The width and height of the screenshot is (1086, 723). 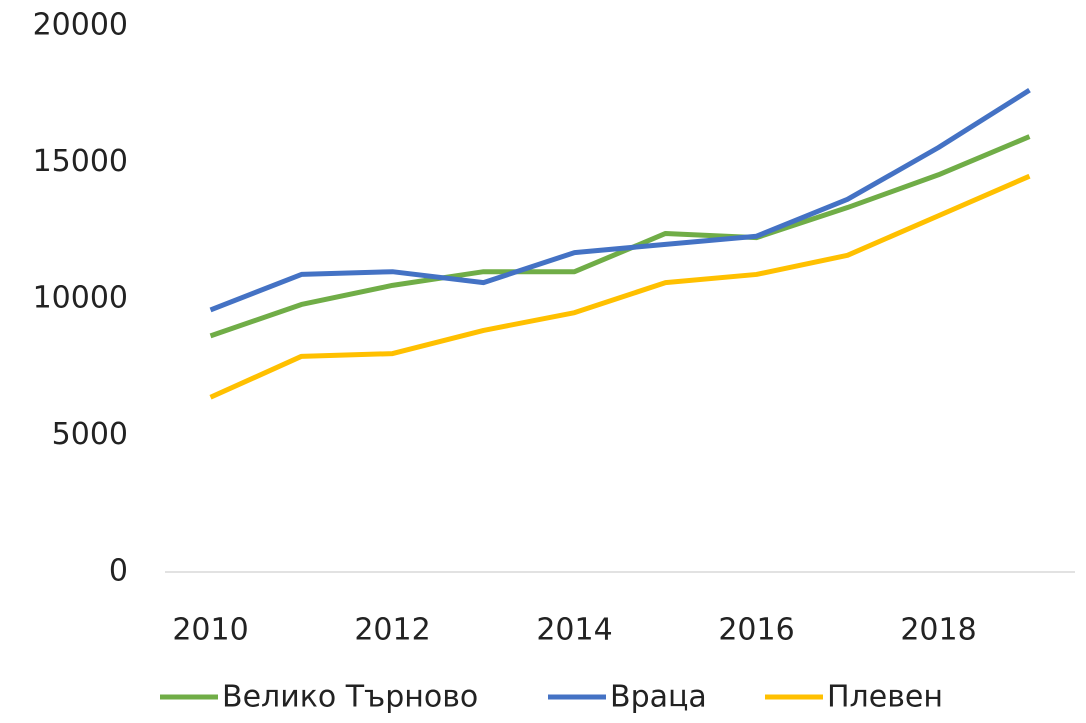 I want to click on legend-label: Велико Търново, so click(x=350, y=697).